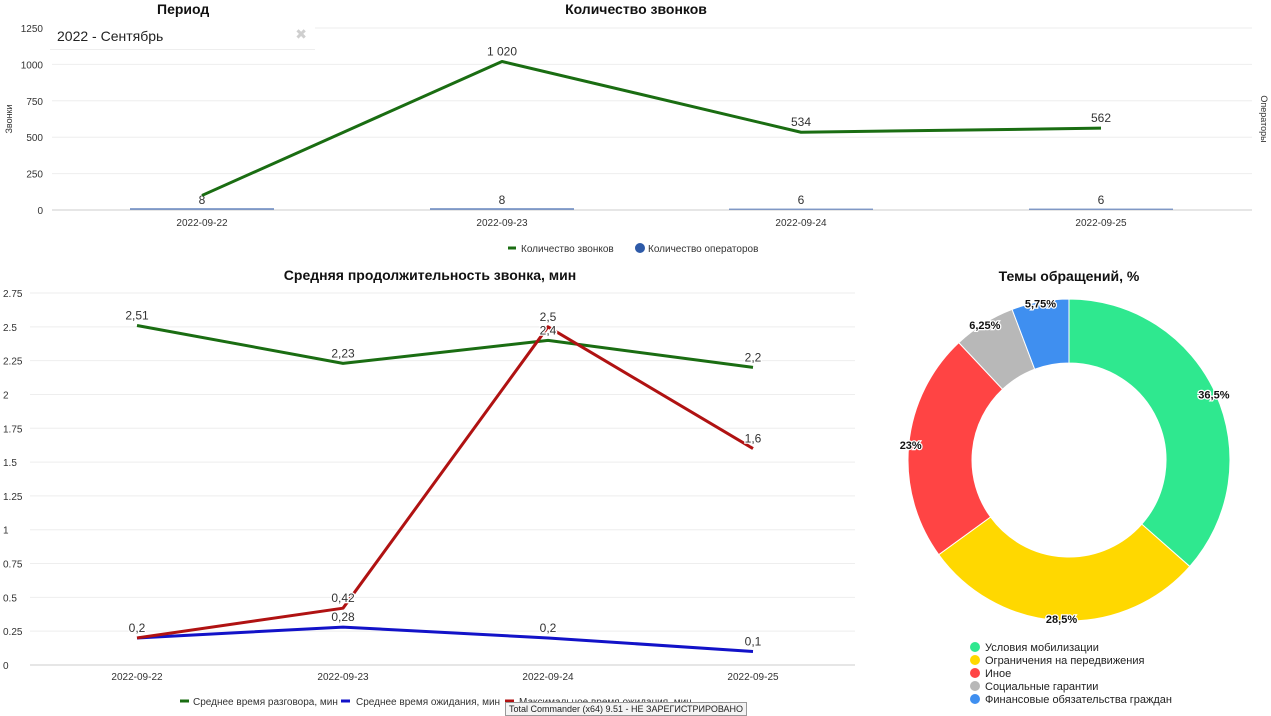 This screenshot has height=716, width=1271. I want to click on chart2-x-tick-label: 2022-09-23, so click(343, 677).